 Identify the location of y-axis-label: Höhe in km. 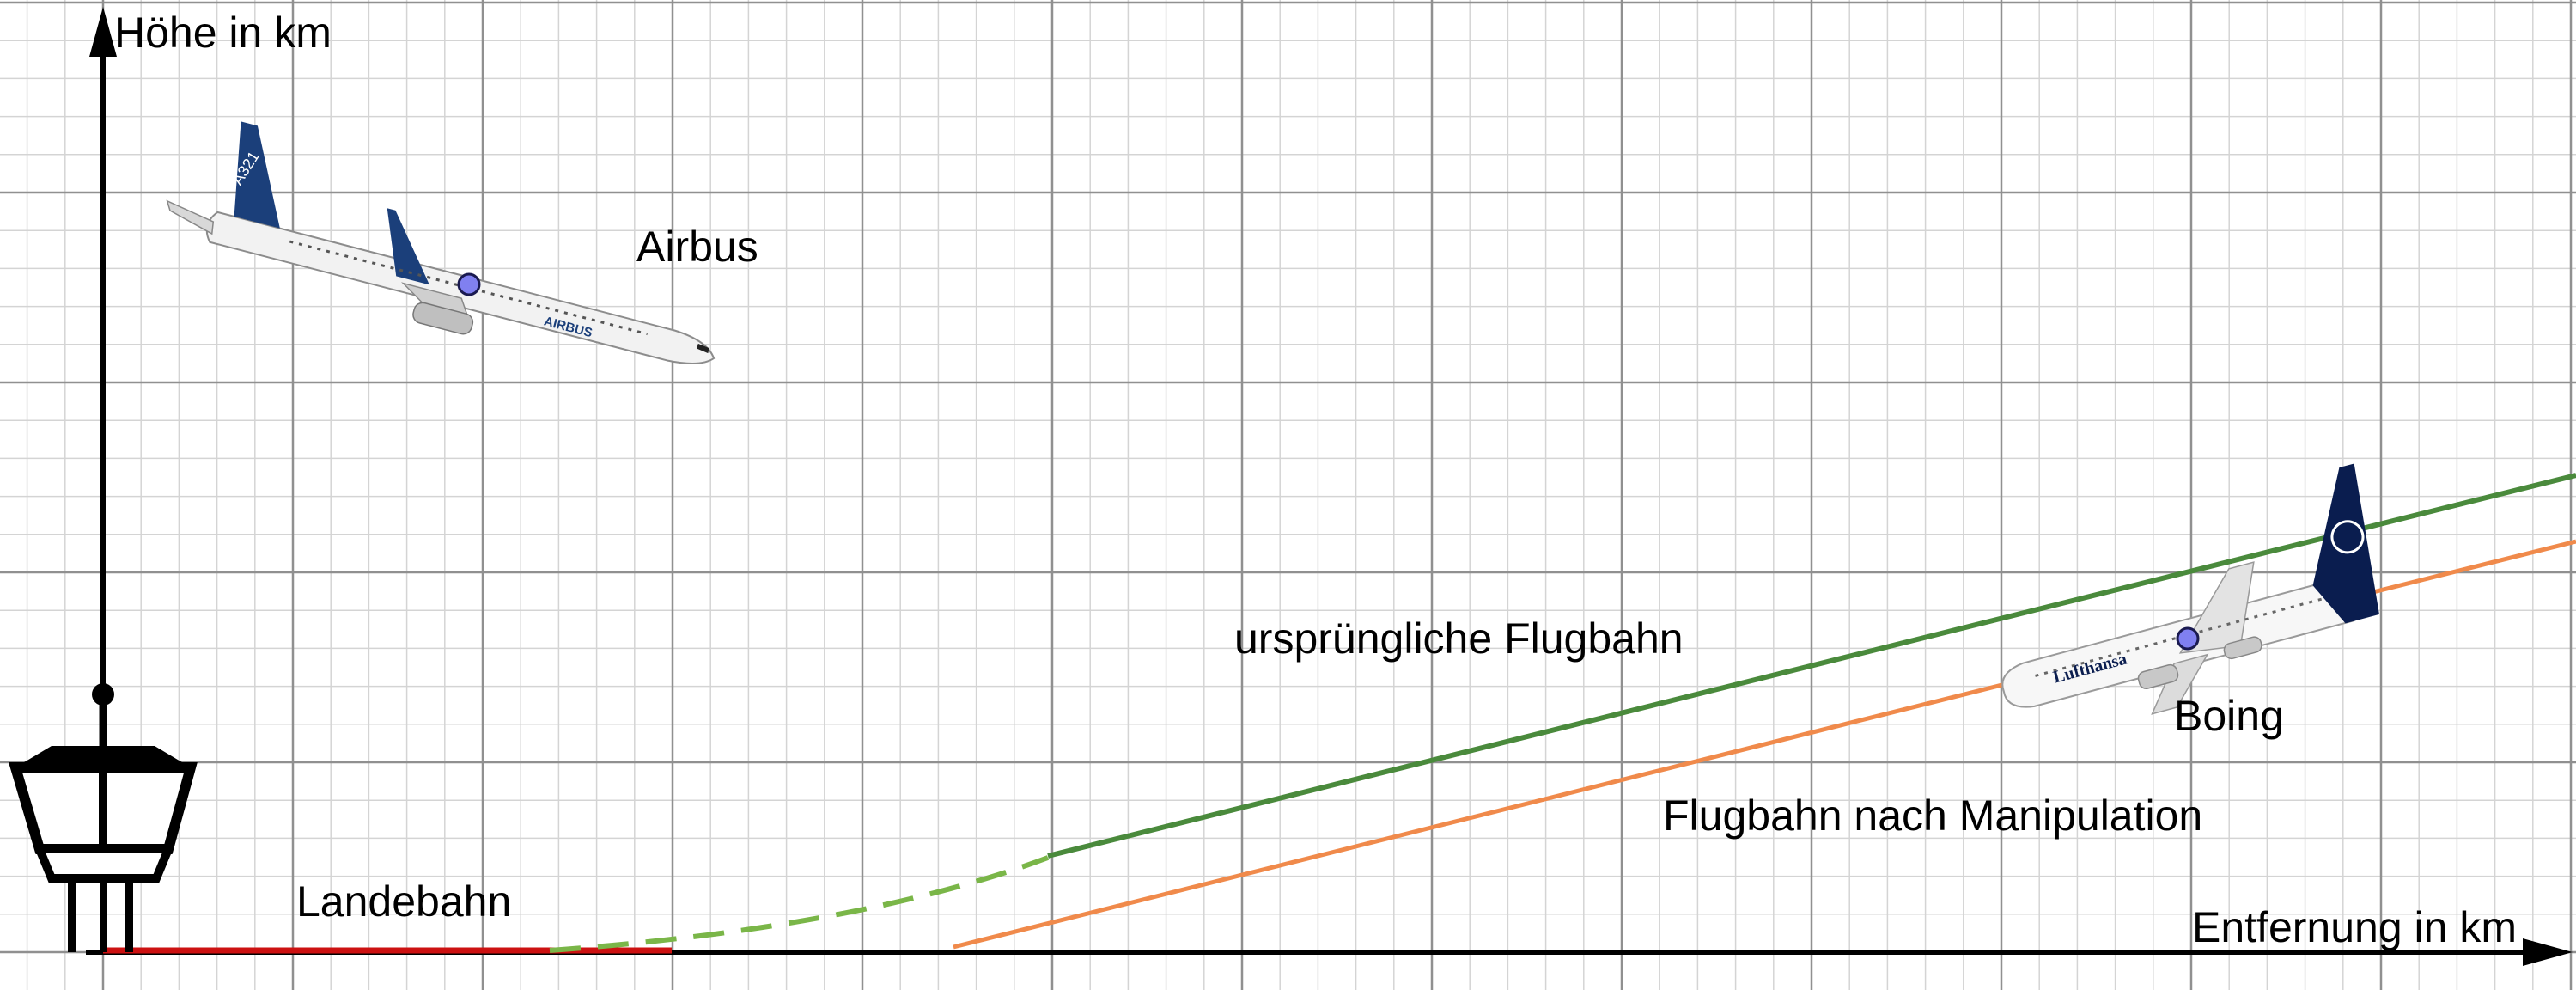
(223, 33).